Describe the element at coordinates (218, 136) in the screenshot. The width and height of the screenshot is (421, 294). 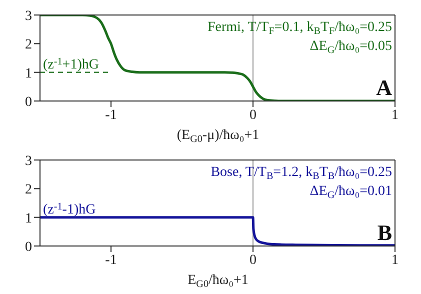
I see `x-axis-title: (E$_{G0}$-μ)/ħω₀+1` at that location.